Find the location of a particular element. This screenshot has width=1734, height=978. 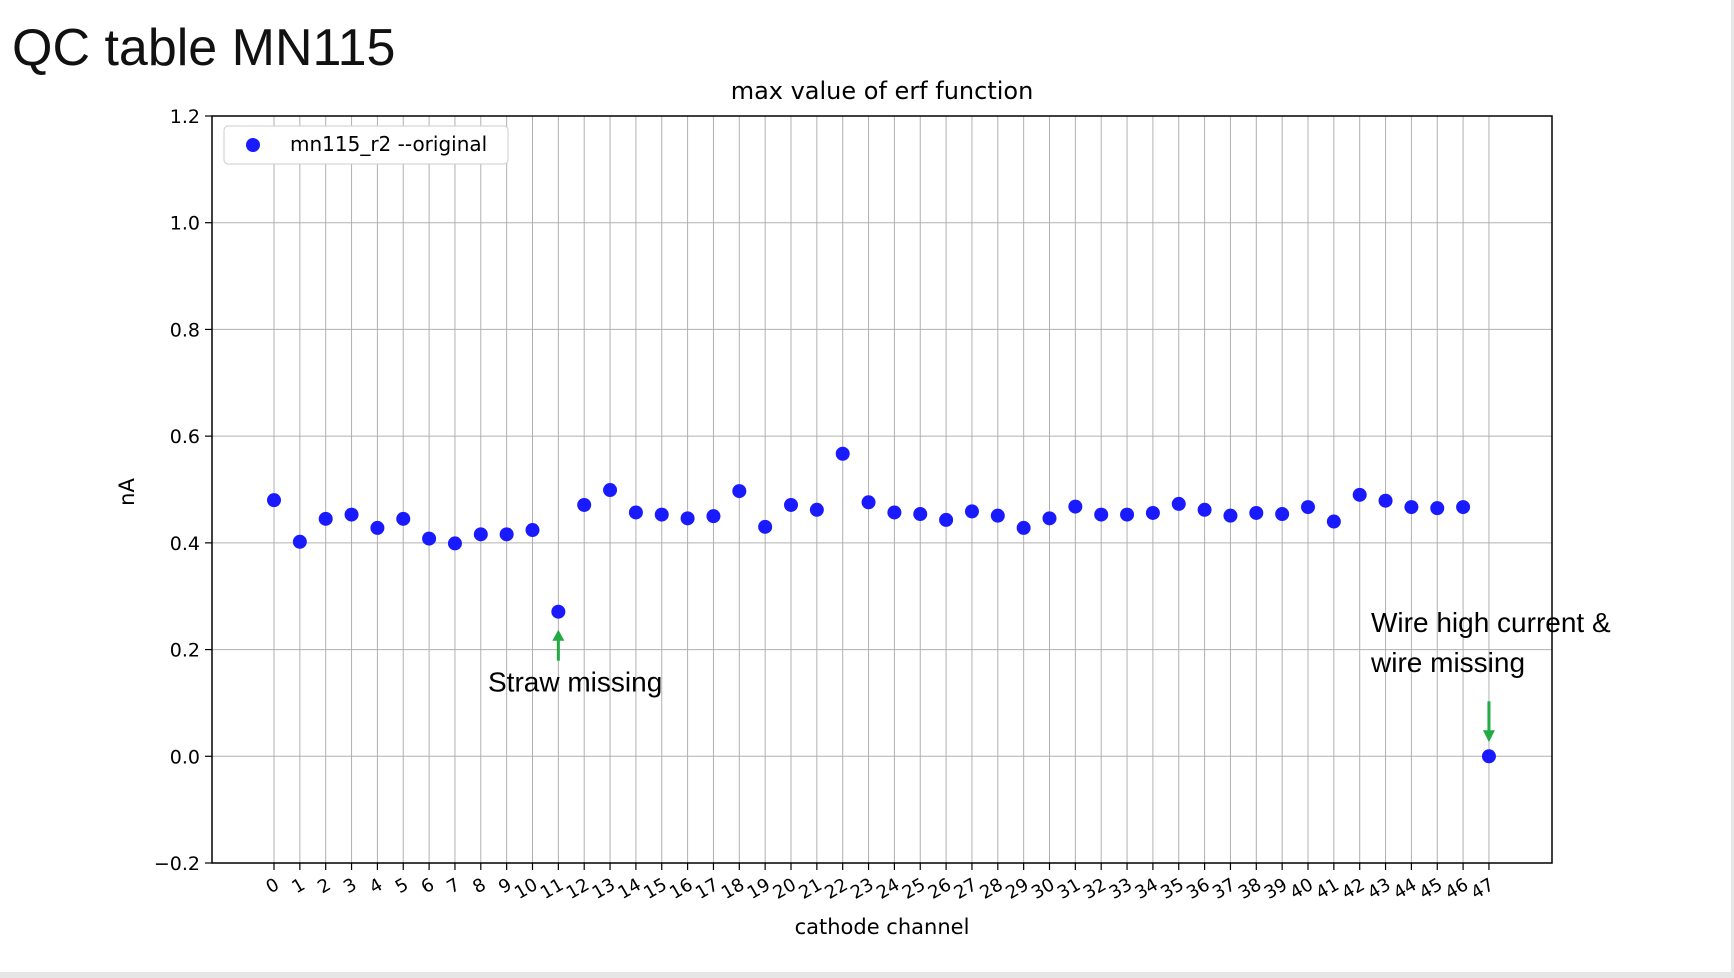

annotation-arrow-head is located at coordinates (558, 635).